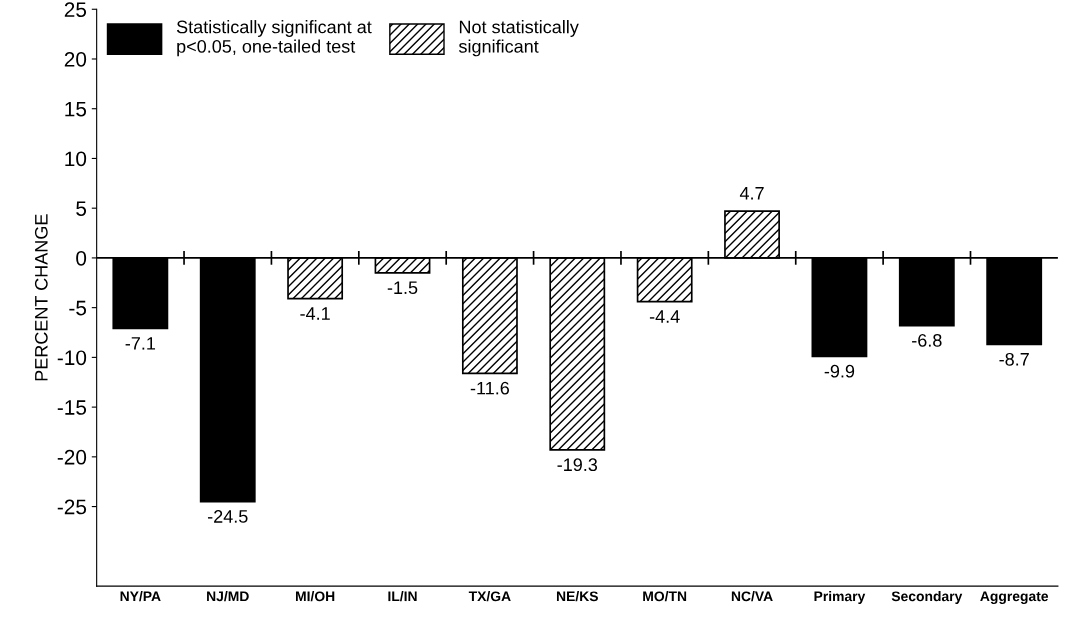 This screenshot has width=1074, height=617. What do you see at coordinates (274, 38) in the screenshot?
I see `legend-label: Statistically significant at p<0.05, one-tailed test` at bounding box center [274, 38].